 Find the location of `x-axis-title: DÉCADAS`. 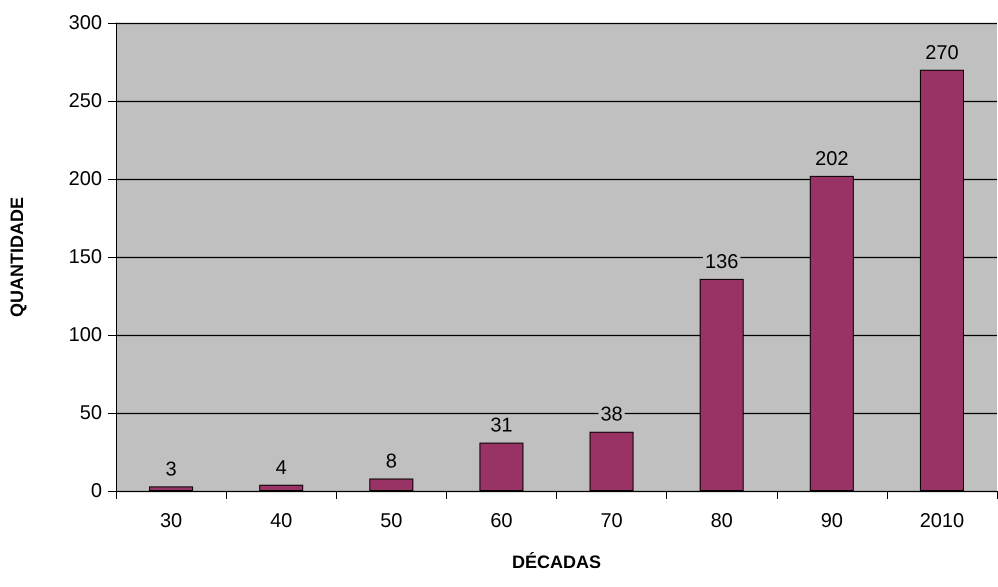

x-axis-title: DÉCADAS is located at coordinates (557, 562).